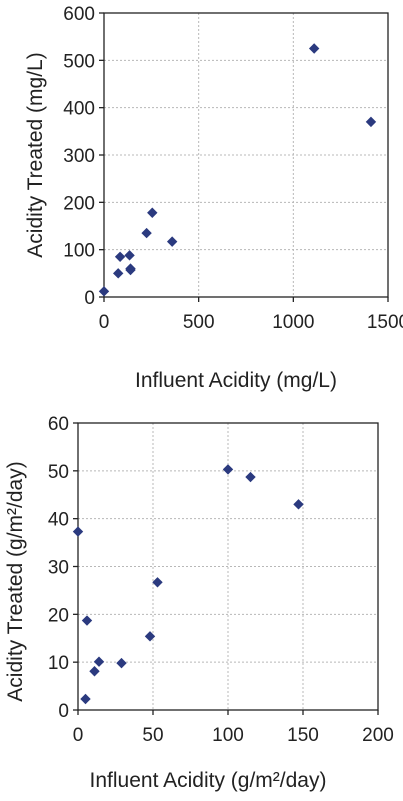 The width and height of the screenshot is (403, 801). Describe the element at coordinates (378, 735) in the screenshot. I see `x-tick-label: 200` at that location.